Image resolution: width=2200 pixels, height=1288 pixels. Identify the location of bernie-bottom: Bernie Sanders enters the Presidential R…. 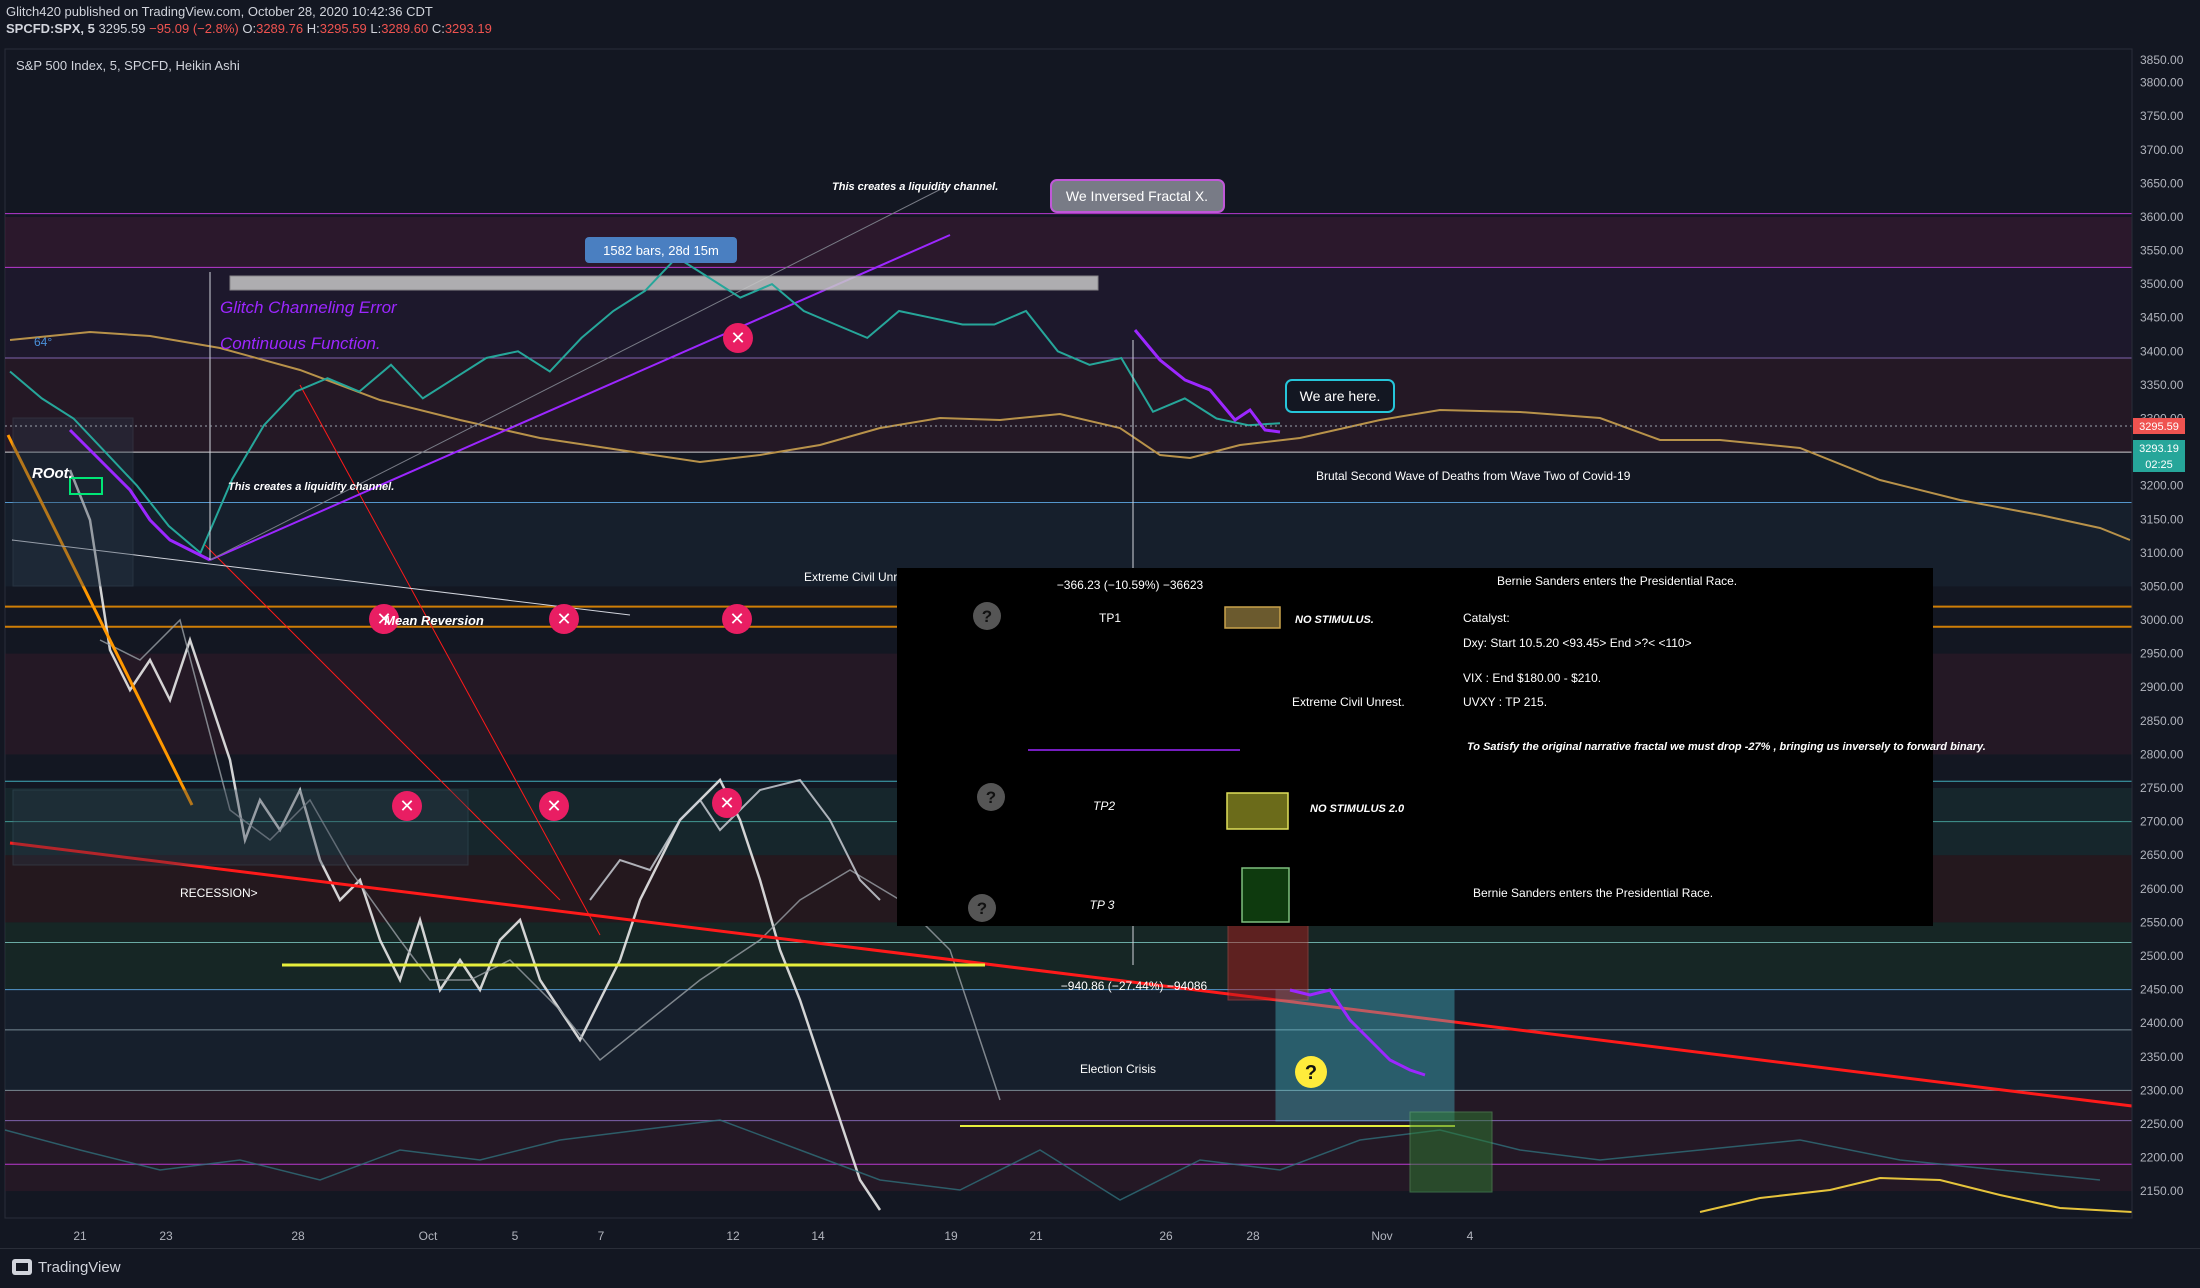
(1593, 893).